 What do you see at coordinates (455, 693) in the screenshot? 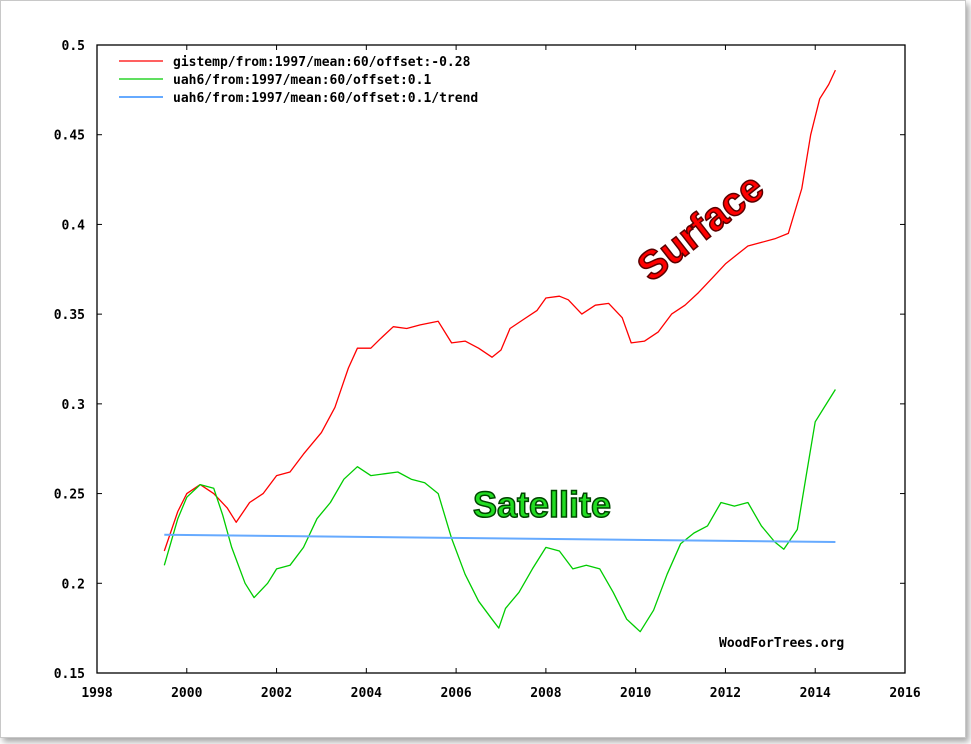
I see `x-tick-label: 2006` at bounding box center [455, 693].